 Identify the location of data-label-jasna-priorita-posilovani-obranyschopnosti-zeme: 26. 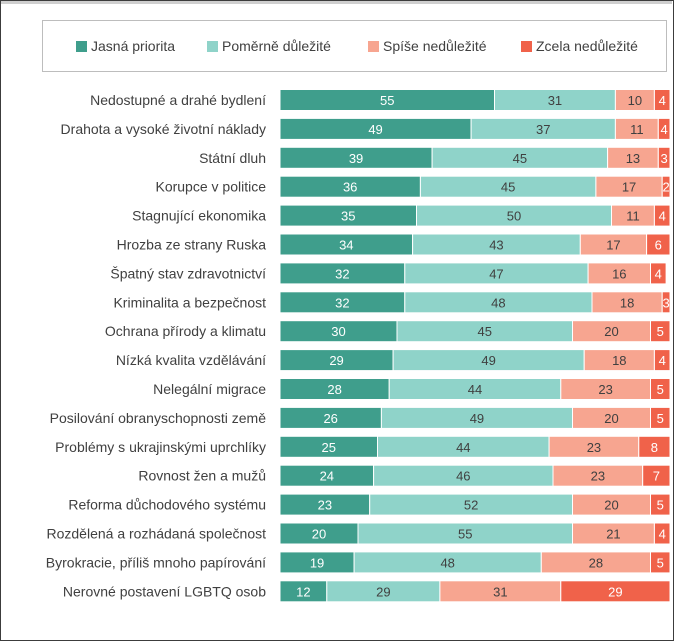
(330, 418).